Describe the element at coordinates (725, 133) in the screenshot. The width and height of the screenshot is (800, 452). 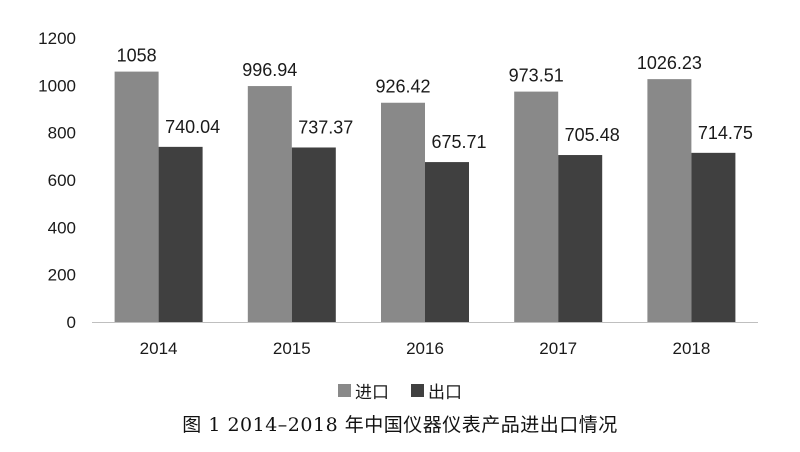
I see `data-label-export-2018: 714.75` at that location.